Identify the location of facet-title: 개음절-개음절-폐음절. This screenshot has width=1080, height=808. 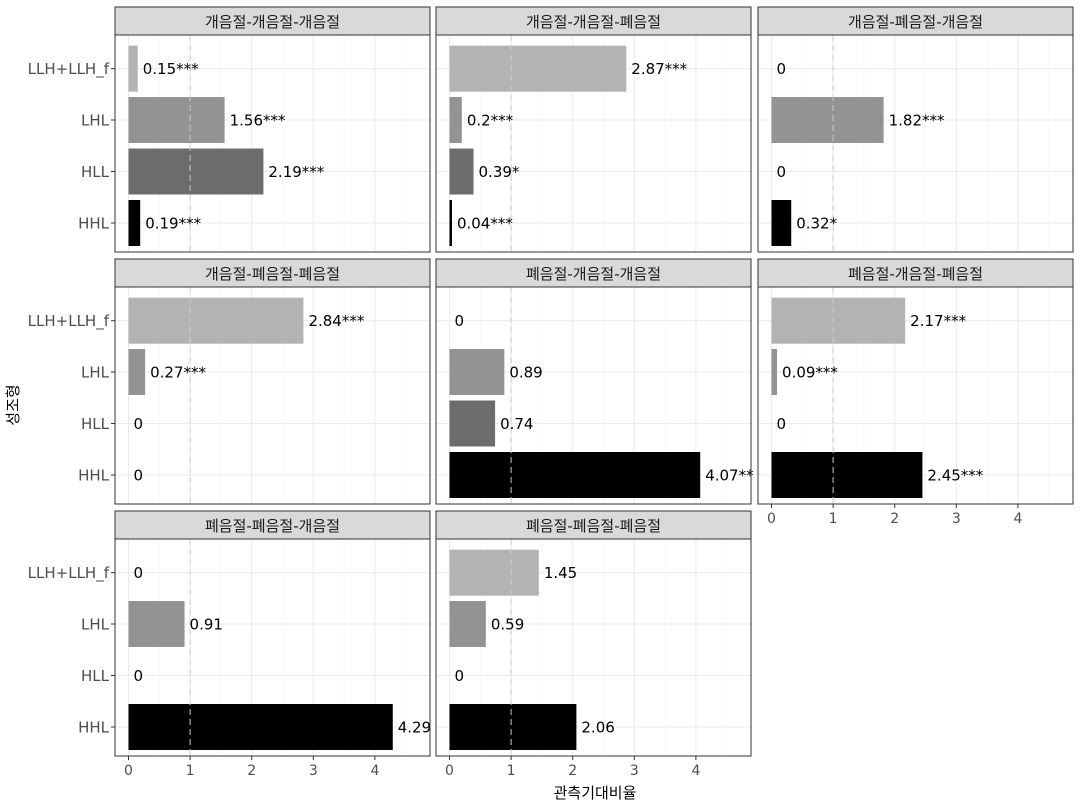
(593, 22).